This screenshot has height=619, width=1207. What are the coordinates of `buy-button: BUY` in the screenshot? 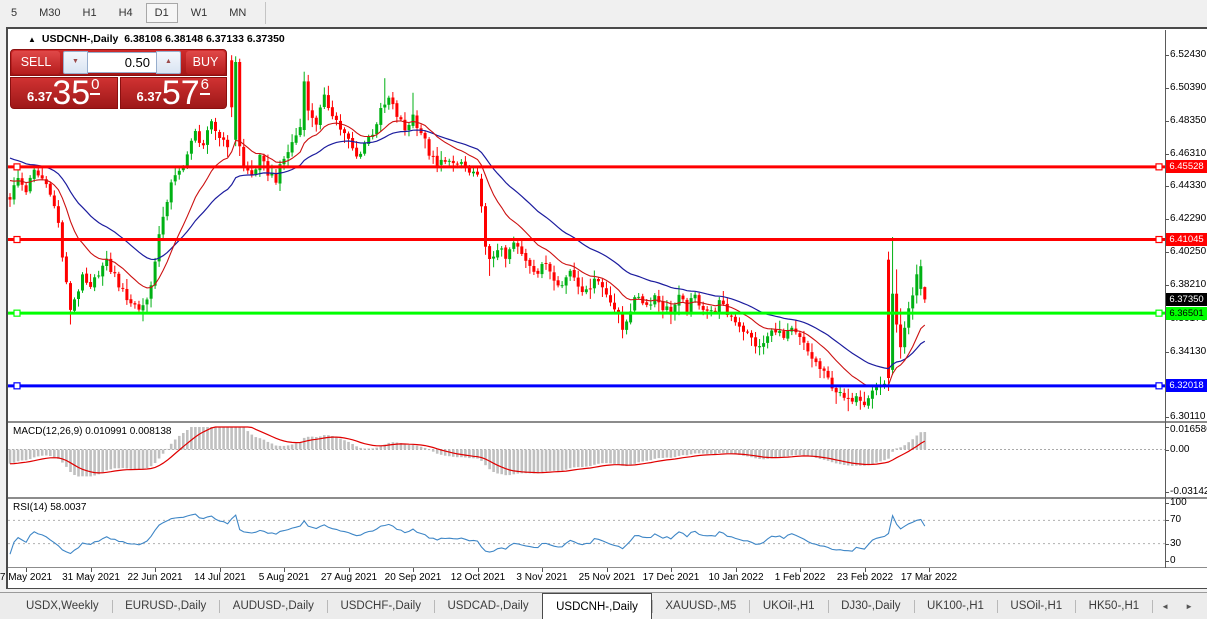 It's located at (205, 62).